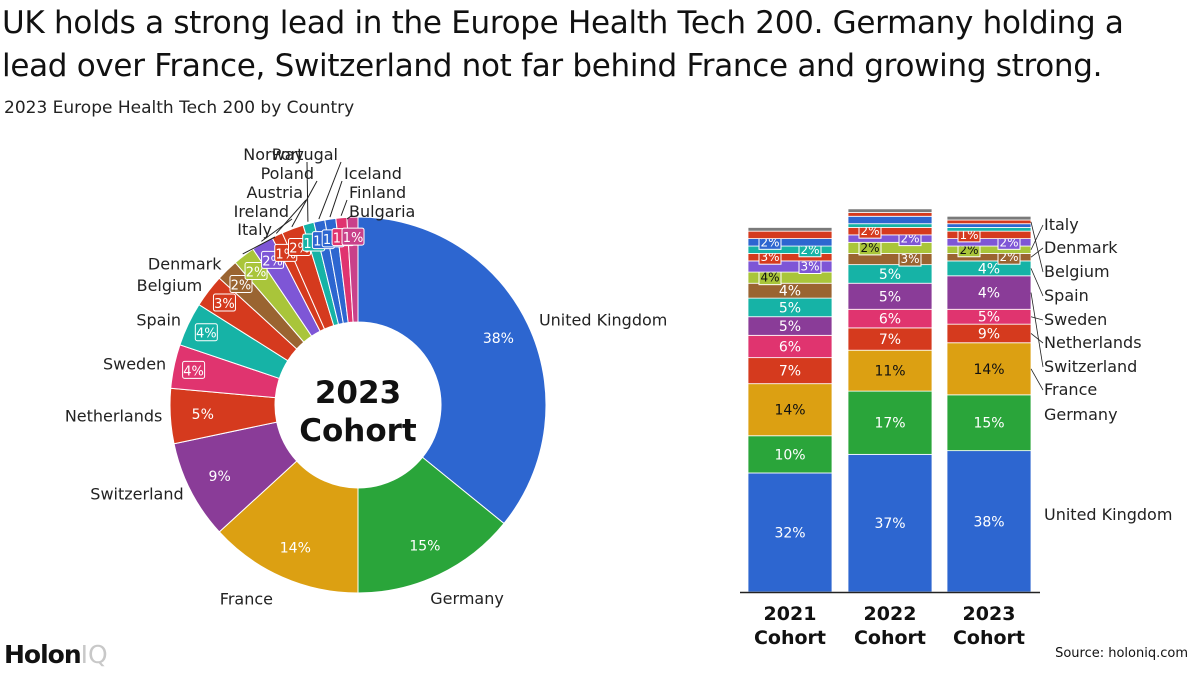  I want to click on bar-value-label-2023-france: 14%, so click(988, 370).